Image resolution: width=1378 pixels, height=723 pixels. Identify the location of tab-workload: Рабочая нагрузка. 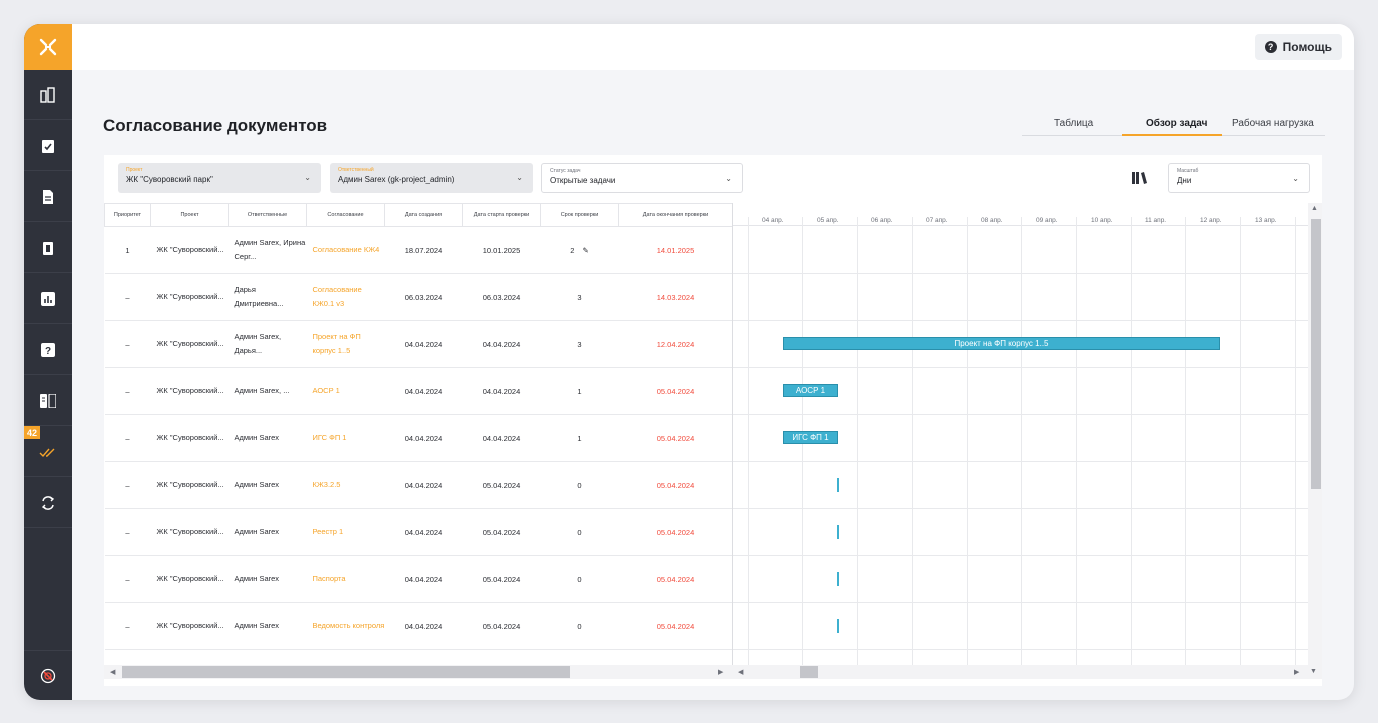
(1273, 123).